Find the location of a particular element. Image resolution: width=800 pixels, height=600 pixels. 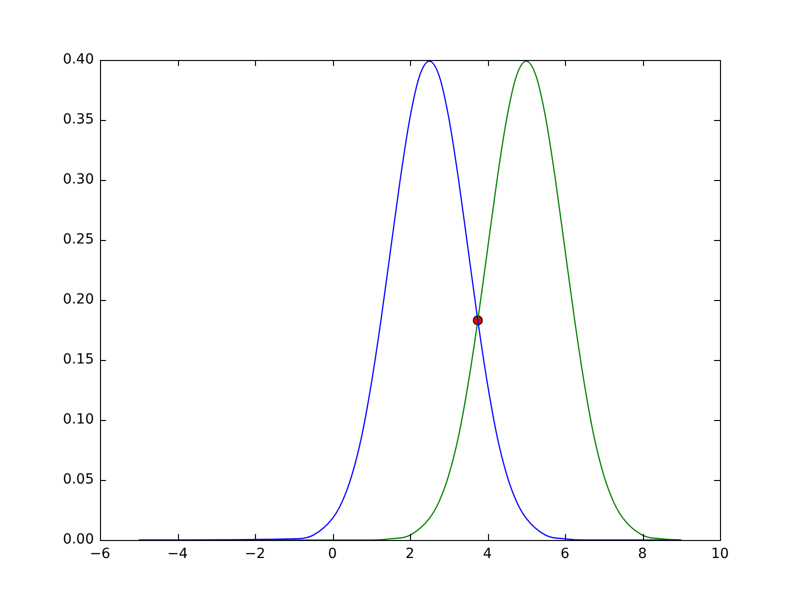

x-tick-label: −4 is located at coordinates (177, 554).